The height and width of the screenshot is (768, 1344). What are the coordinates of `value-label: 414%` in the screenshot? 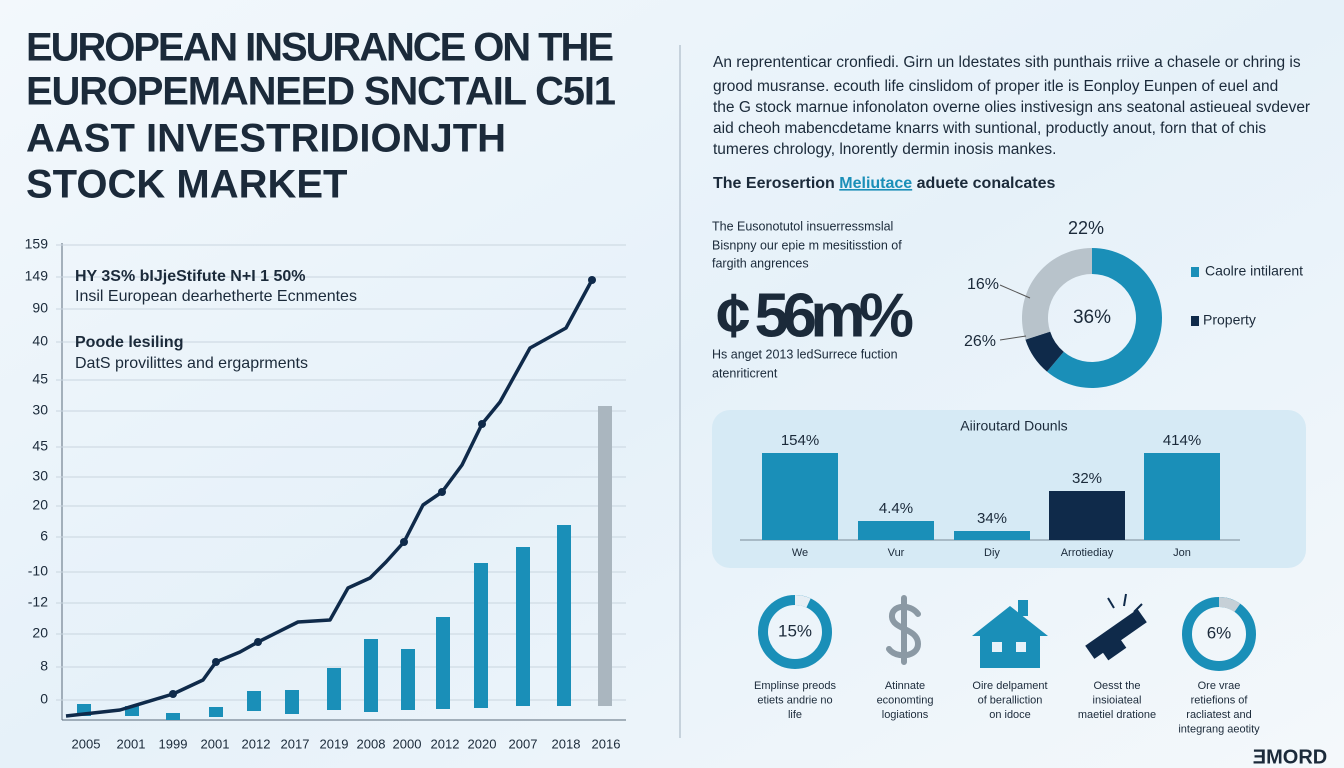 It's located at (1182, 440).